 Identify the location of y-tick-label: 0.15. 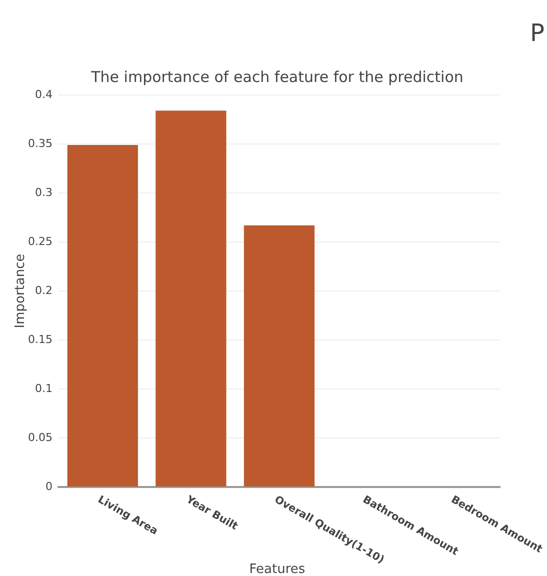
(40, 339).